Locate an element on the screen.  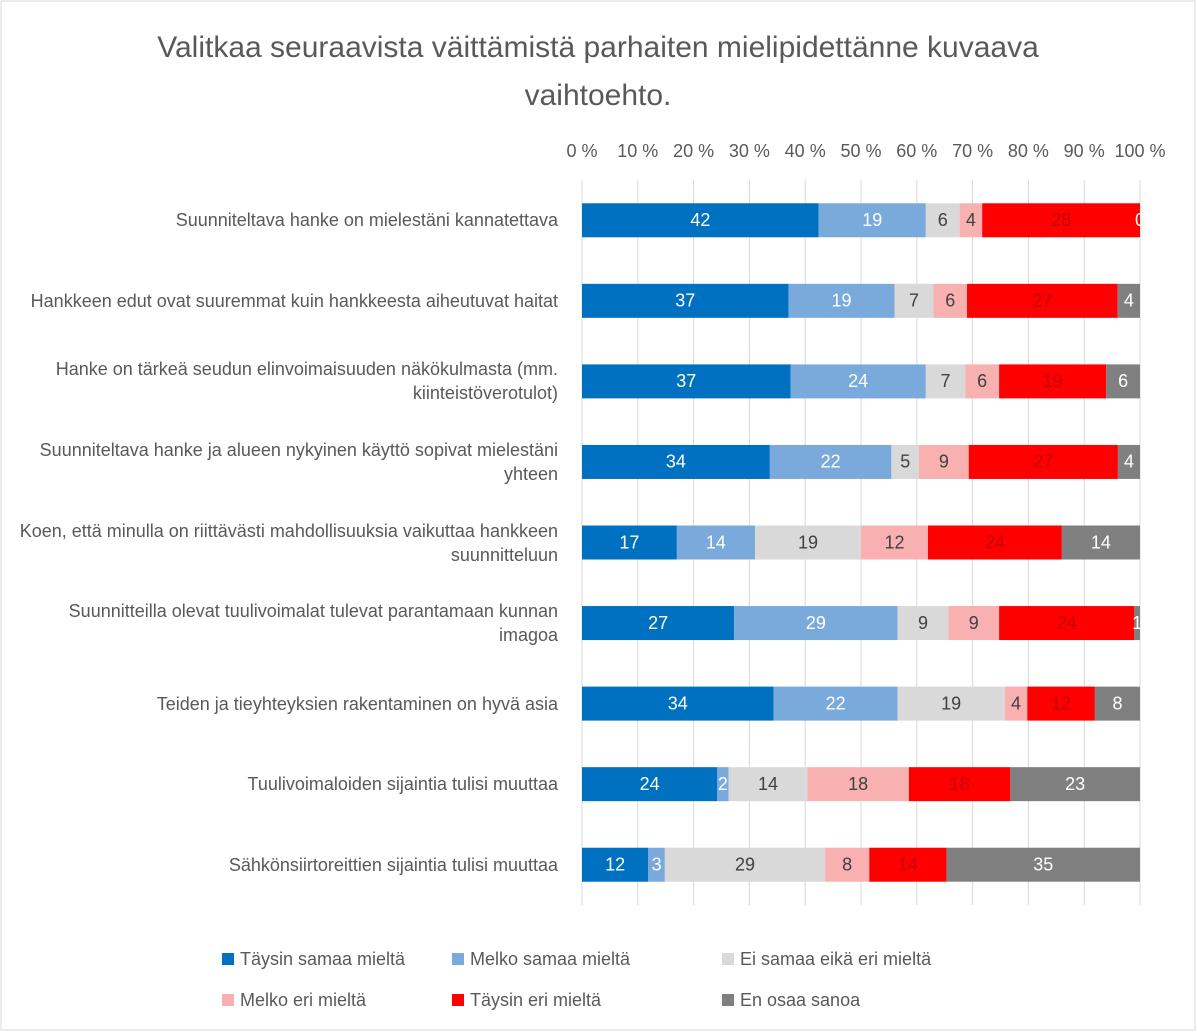
x-tick-label: 40 % is located at coordinates (805, 151).